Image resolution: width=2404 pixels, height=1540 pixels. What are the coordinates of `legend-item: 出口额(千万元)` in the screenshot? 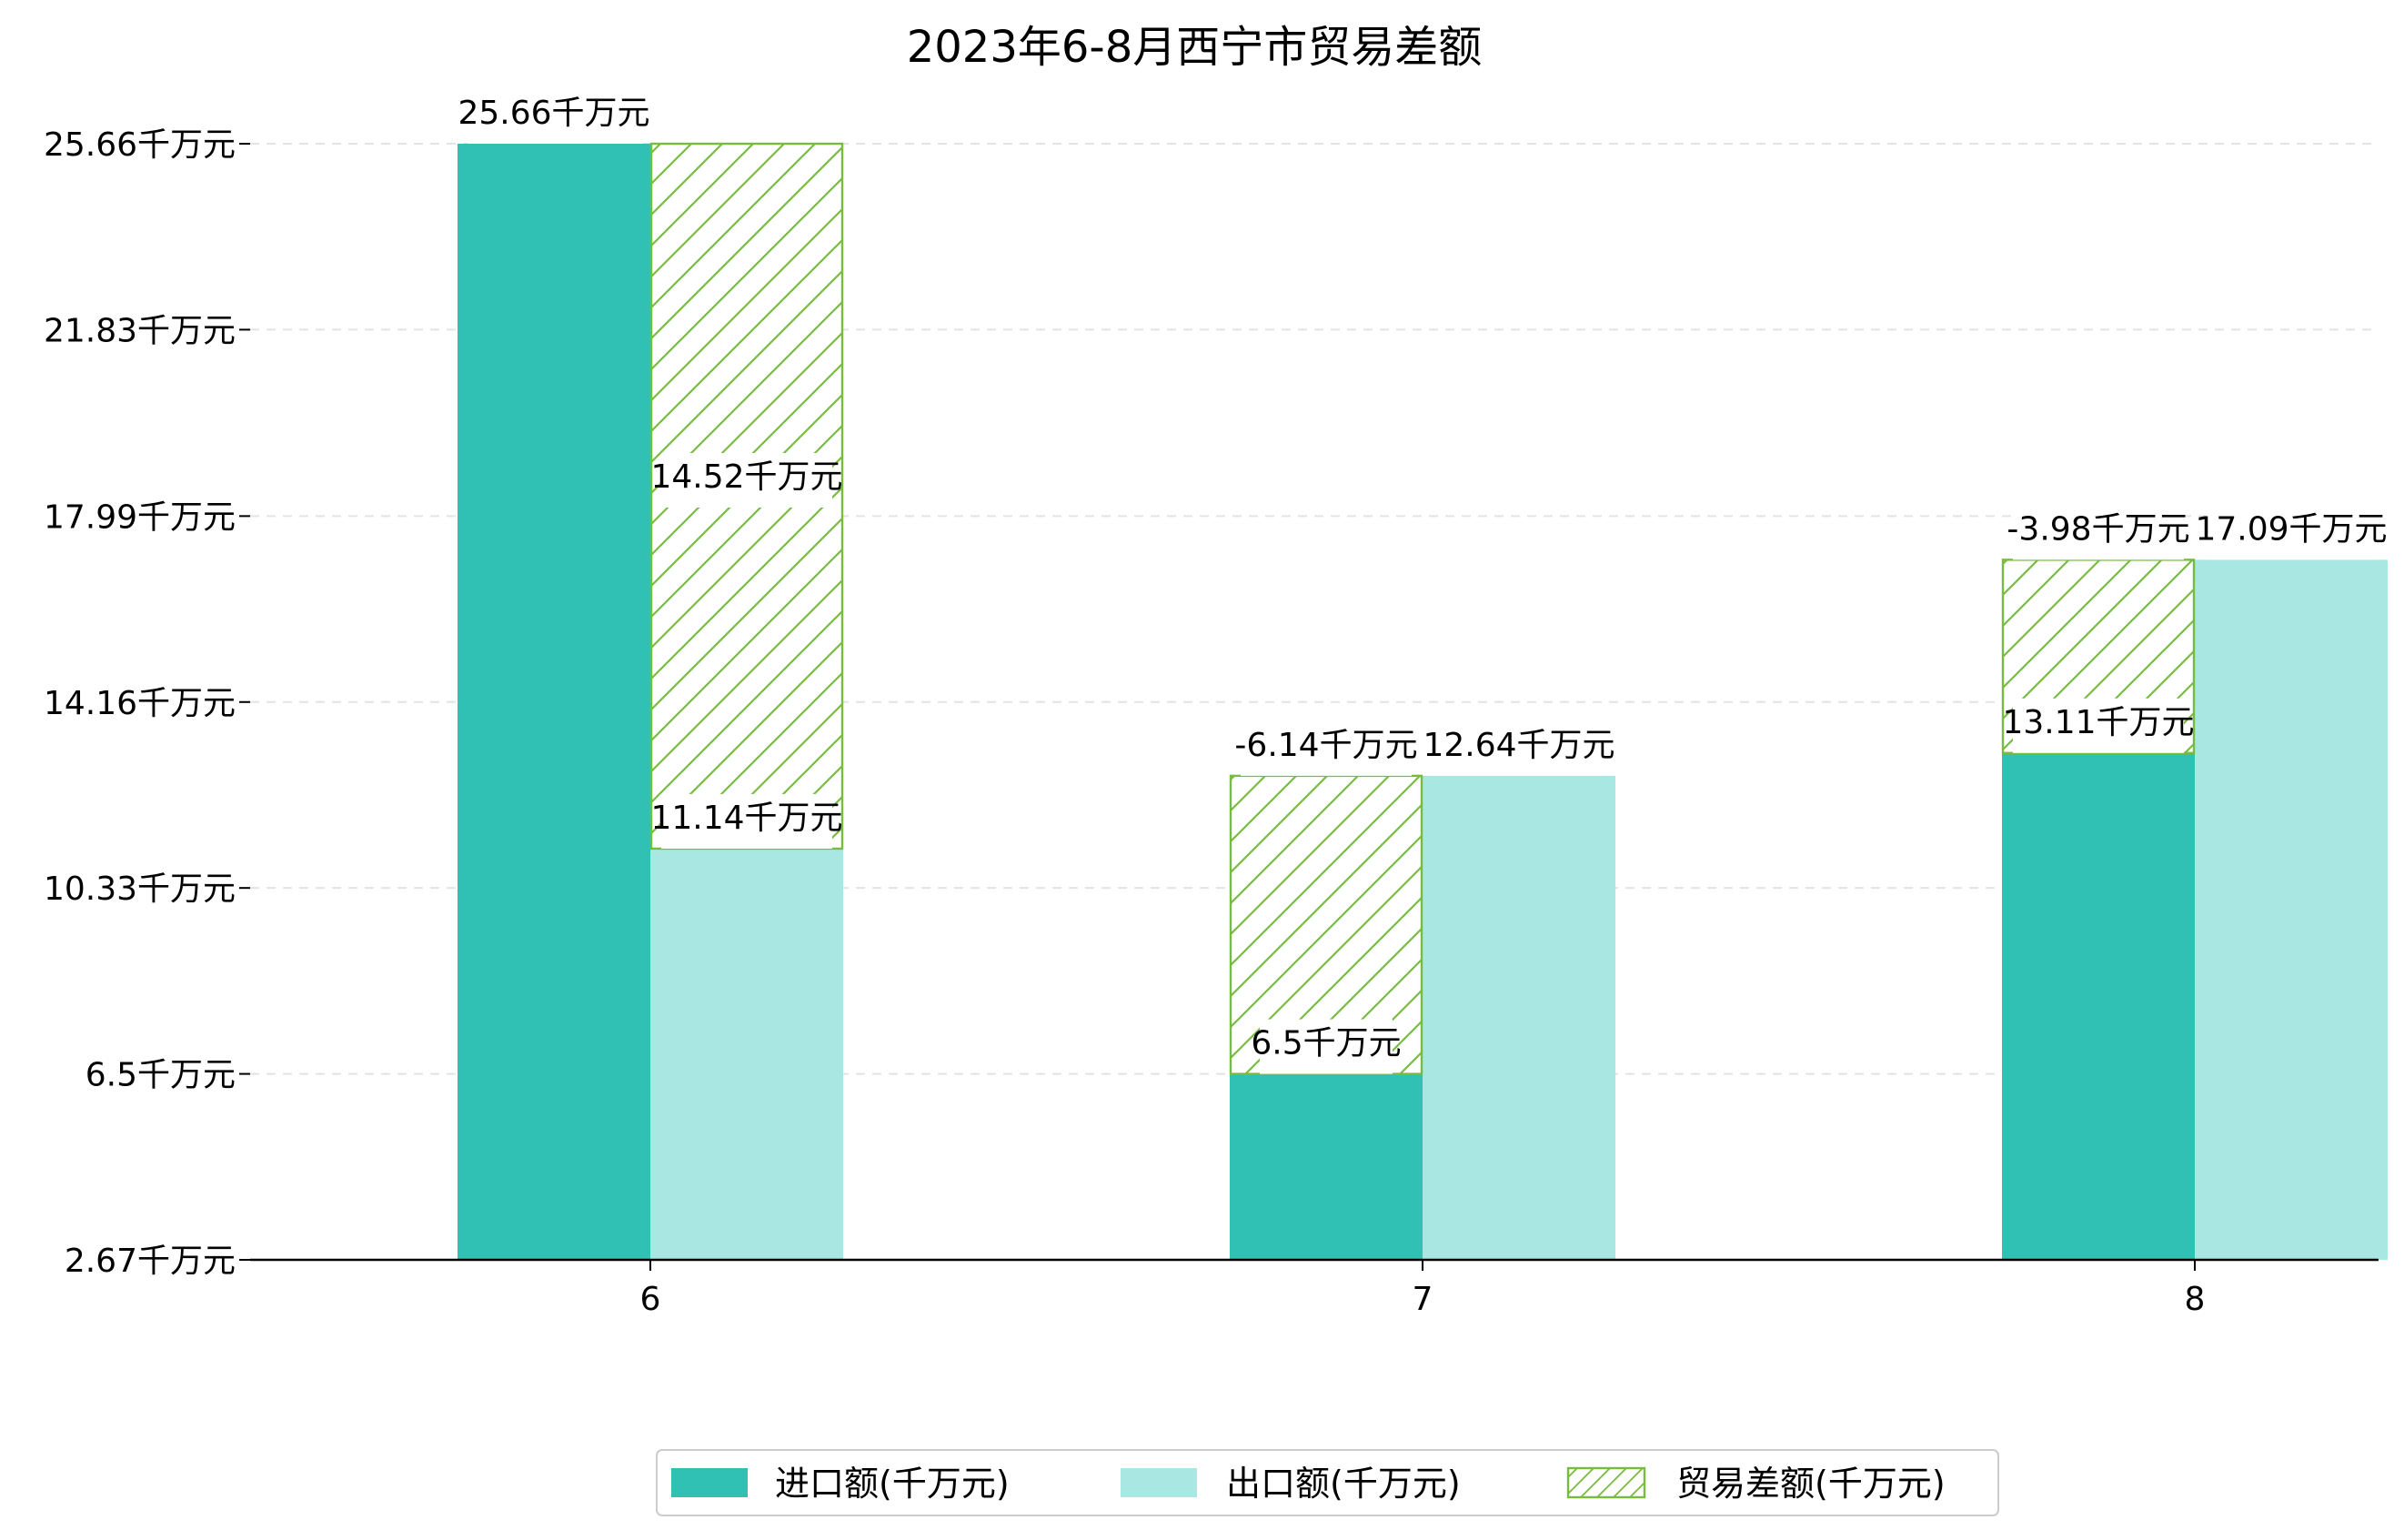 It's located at (1291, 1484).